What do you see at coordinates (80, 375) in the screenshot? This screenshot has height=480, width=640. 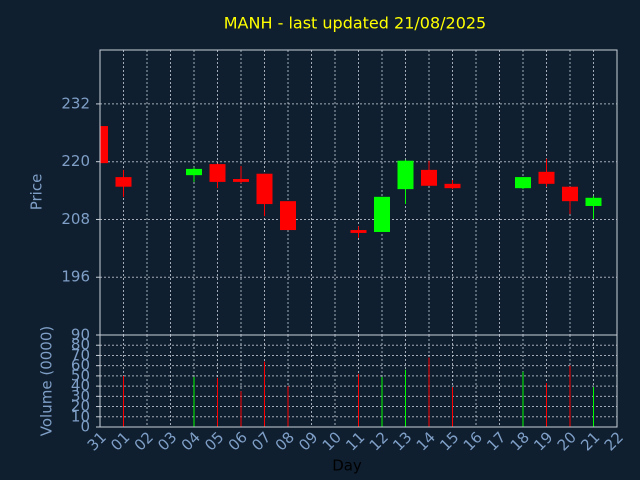 I see `volume-tick-label: 50` at bounding box center [80, 375].